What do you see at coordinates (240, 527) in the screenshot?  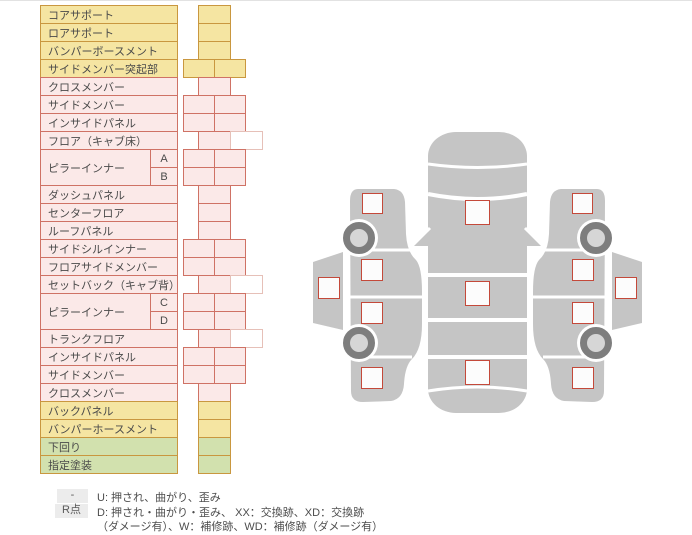 I see `legend-text-d2: （ダメージ有）、W：補修跡、WD：補修跡（ダメージ有）` at bounding box center [240, 527].